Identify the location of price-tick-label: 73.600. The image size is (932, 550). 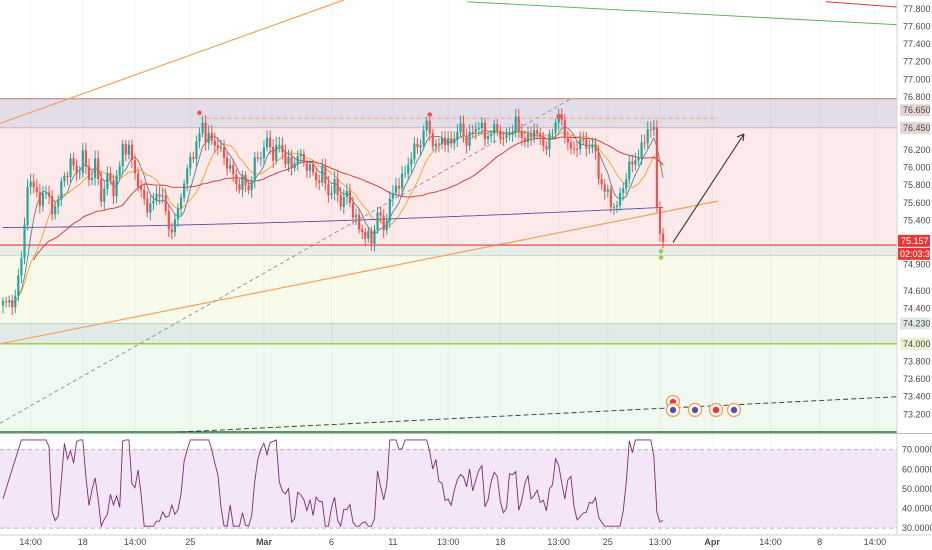
(917, 379).